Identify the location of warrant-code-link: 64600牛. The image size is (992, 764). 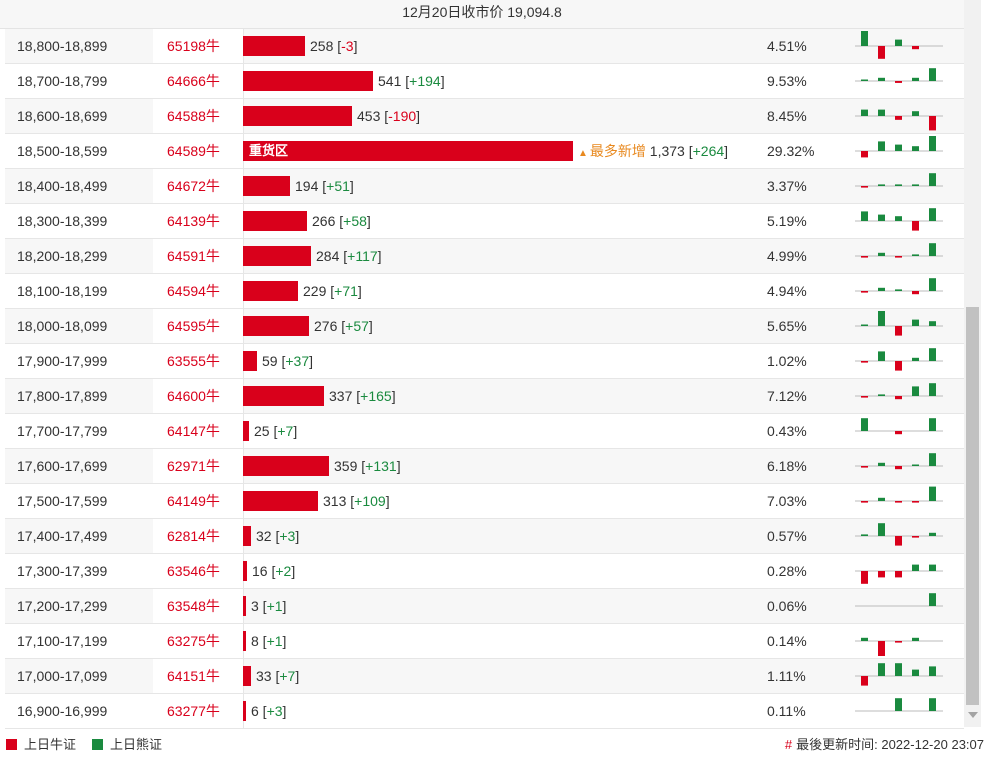
(193, 396).